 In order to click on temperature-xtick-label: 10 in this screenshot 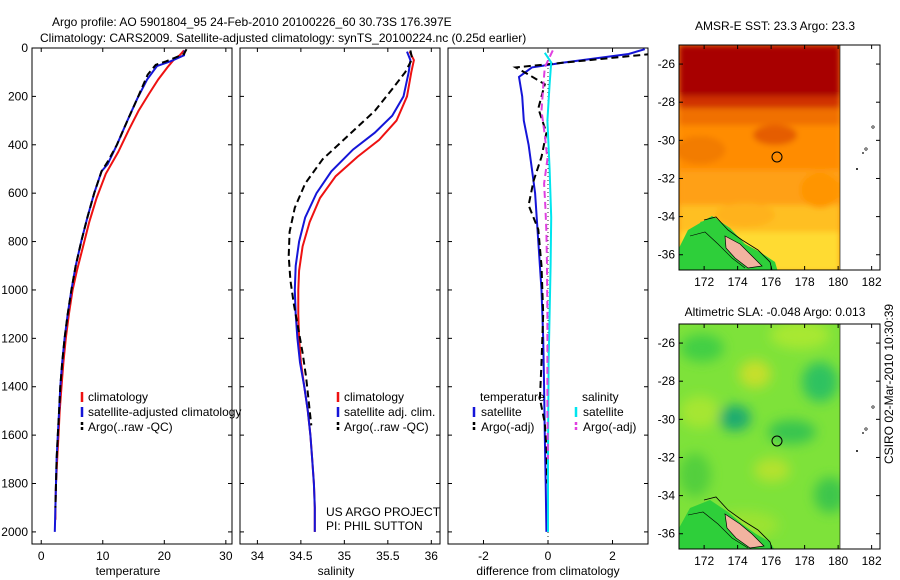, I will do `click(103, 556)`.